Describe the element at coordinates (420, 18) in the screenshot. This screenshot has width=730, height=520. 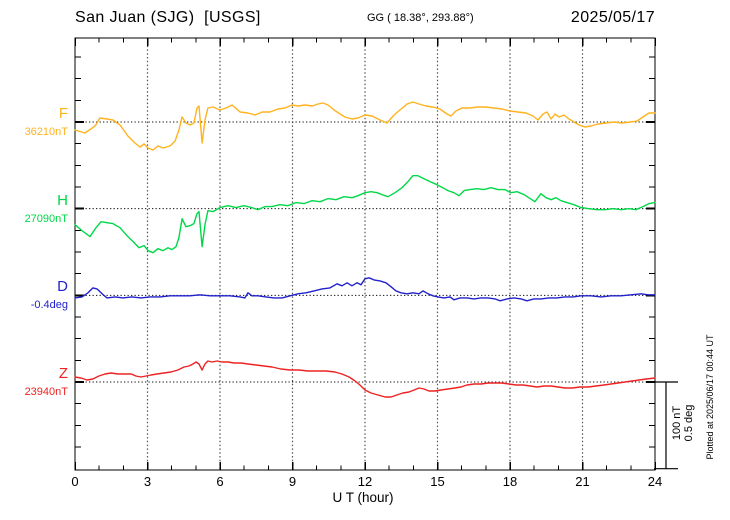
I see `geo-coordinates: GG ( 18.38°, 293.88°)` at that location.